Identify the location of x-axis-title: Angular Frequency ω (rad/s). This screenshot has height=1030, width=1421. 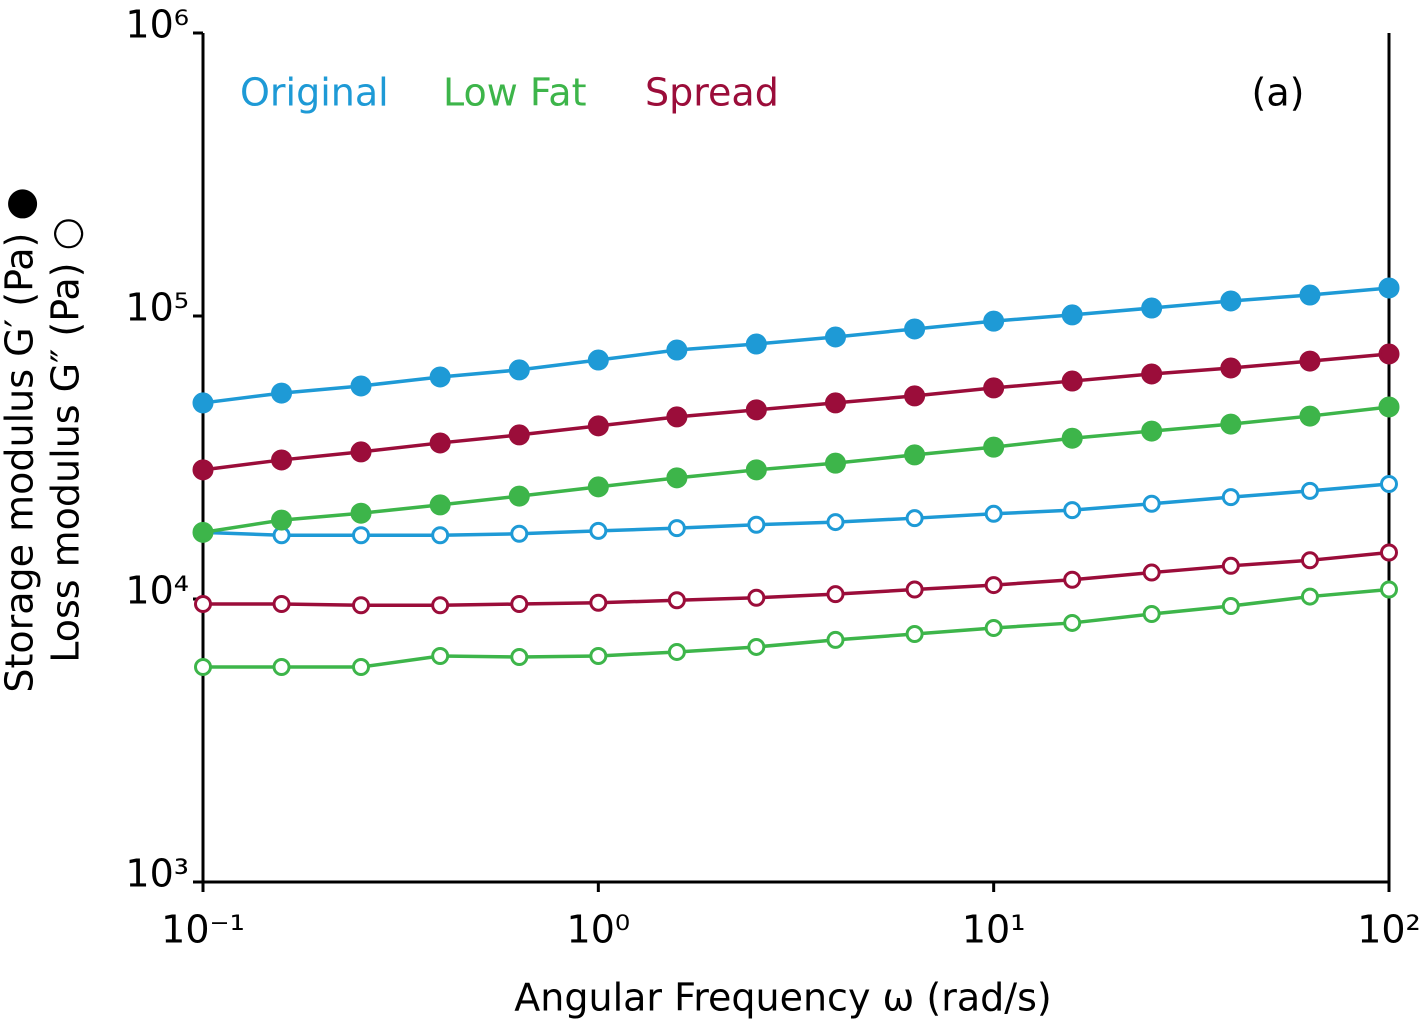
(782, 998).